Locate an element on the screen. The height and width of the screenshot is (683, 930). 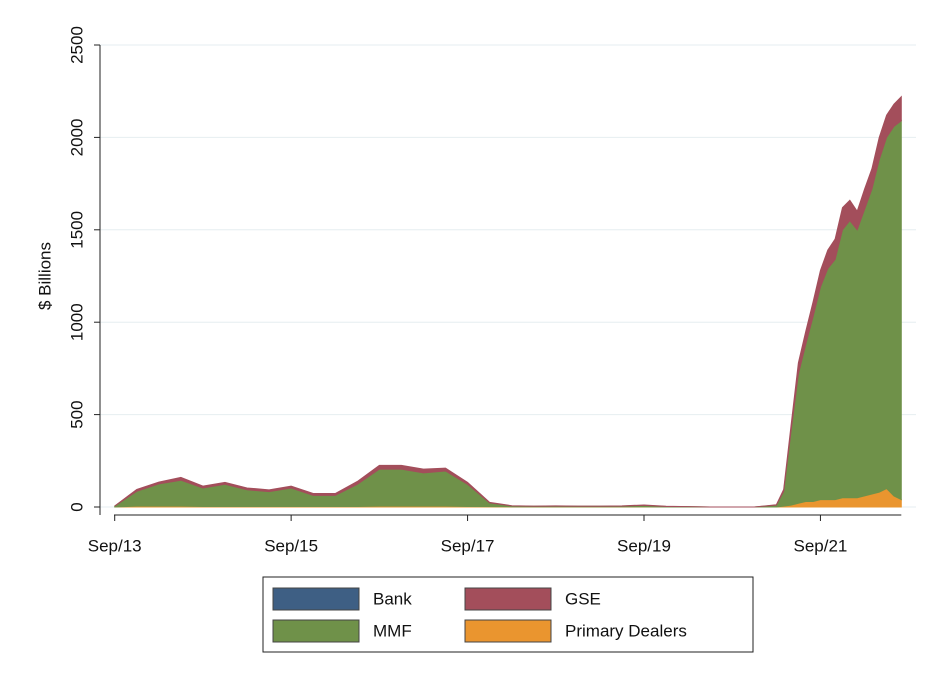
legend-label: Bank is located at coordinates (392, 598).